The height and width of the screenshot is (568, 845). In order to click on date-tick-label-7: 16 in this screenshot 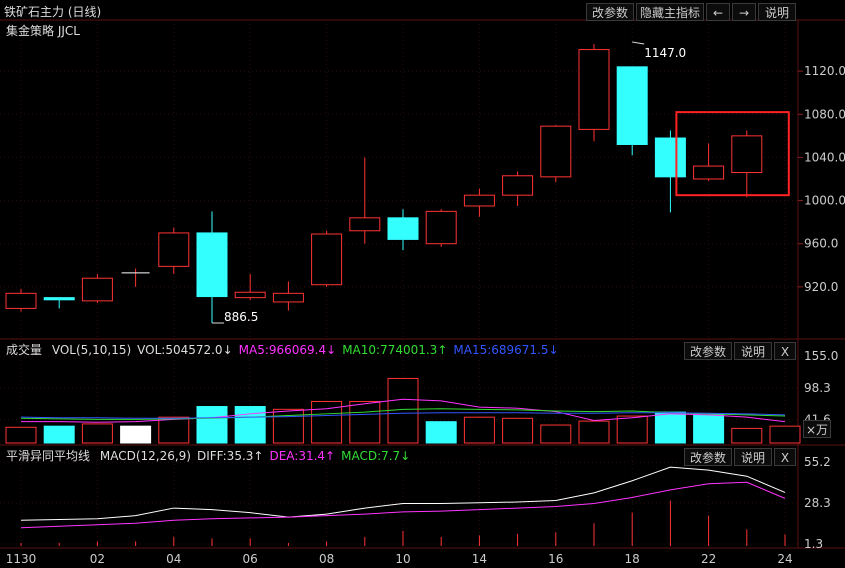, I will do `click(555, 559)`.